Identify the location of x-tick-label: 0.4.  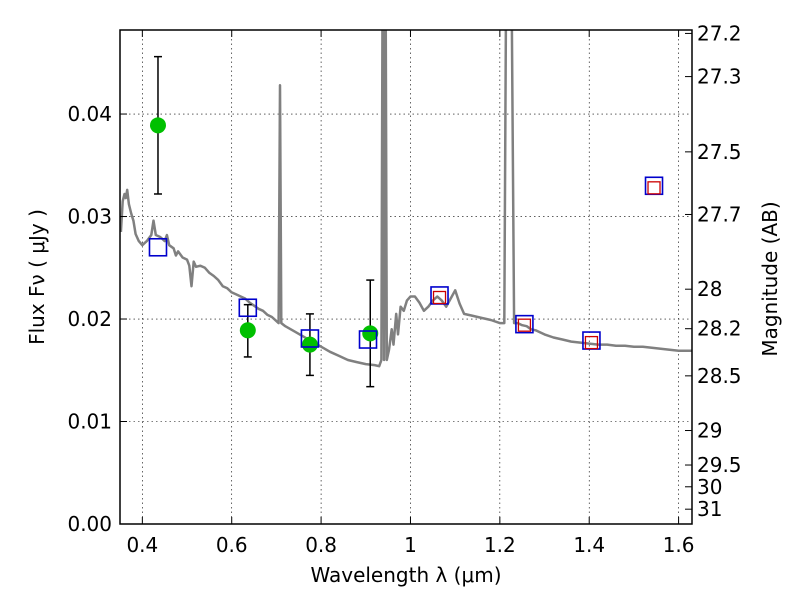
(142, 545).